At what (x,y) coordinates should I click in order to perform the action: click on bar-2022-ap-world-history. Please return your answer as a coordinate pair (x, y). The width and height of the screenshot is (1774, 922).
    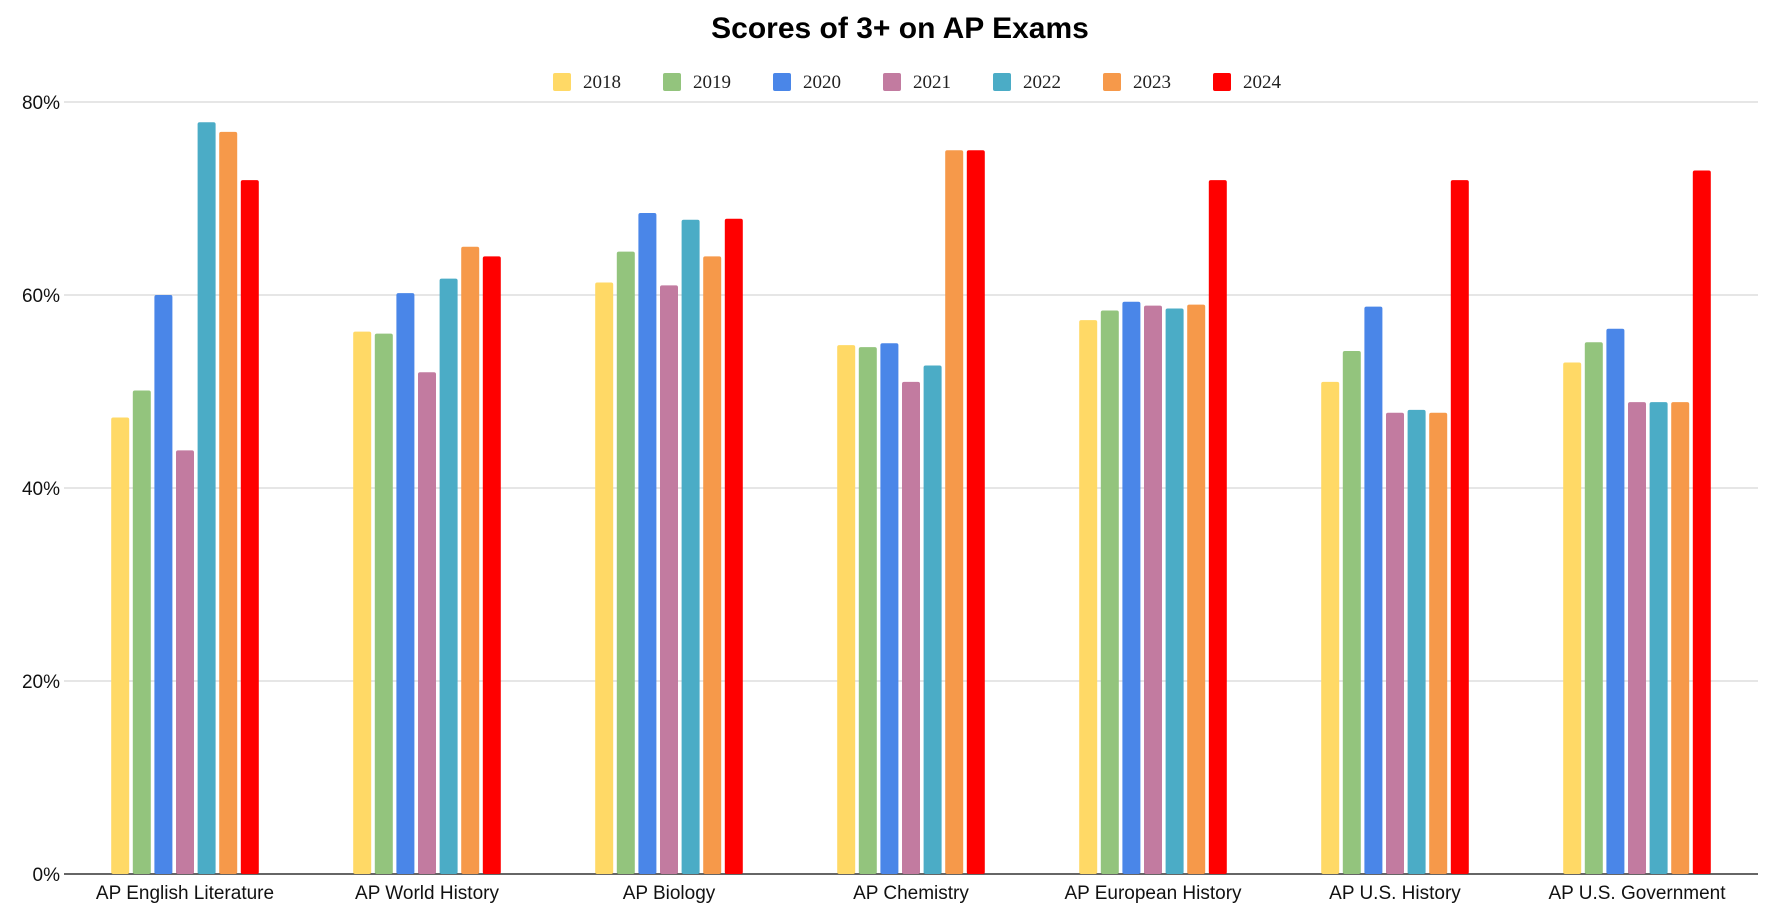
    Looking at the image, I should click on (448, 576).